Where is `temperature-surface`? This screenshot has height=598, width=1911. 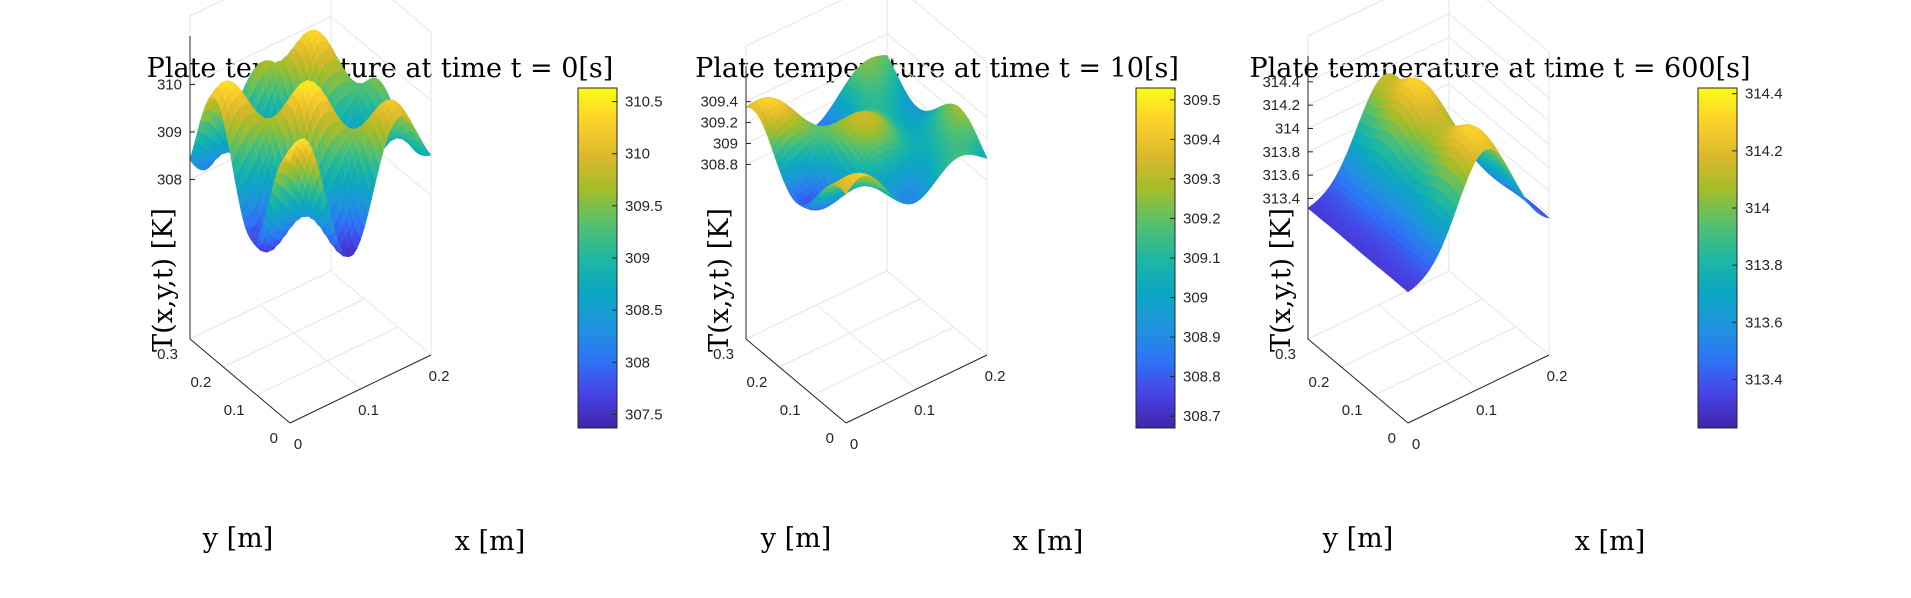
temperature-surface is located at coordinates (310, 143).